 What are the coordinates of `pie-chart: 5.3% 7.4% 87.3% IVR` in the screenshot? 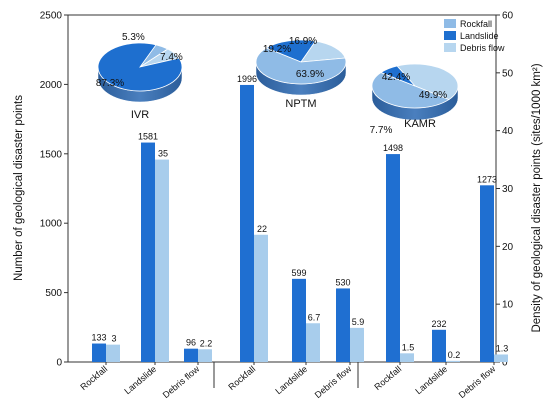 It's located at (139, 76).